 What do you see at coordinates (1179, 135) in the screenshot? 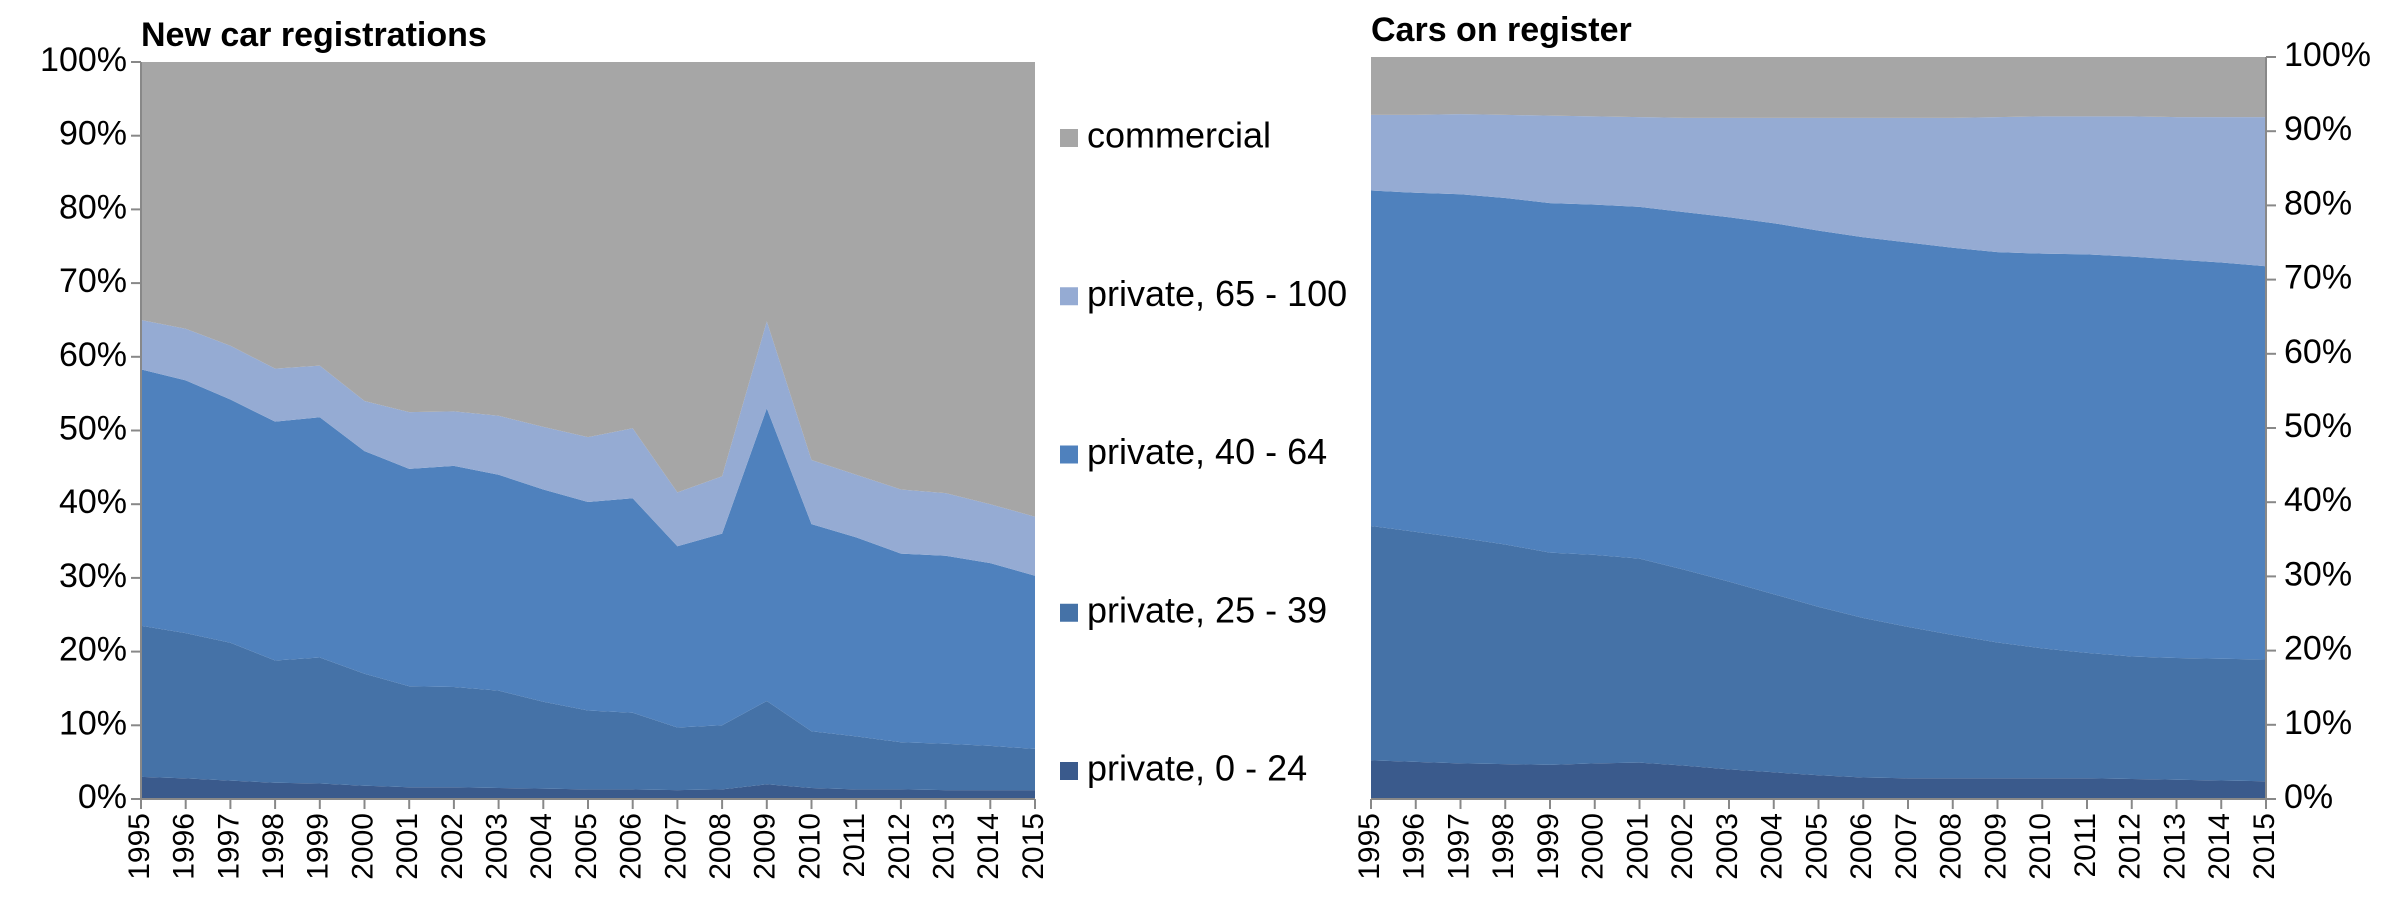
I see `legend-label: commercial` at bounding box center [1179, 135].